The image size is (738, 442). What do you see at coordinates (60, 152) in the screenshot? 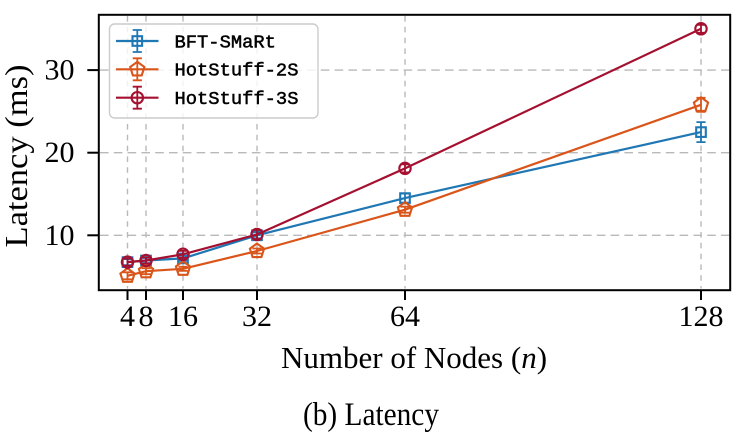
I see `svg-text: 20` at bounding box center [60, 152].